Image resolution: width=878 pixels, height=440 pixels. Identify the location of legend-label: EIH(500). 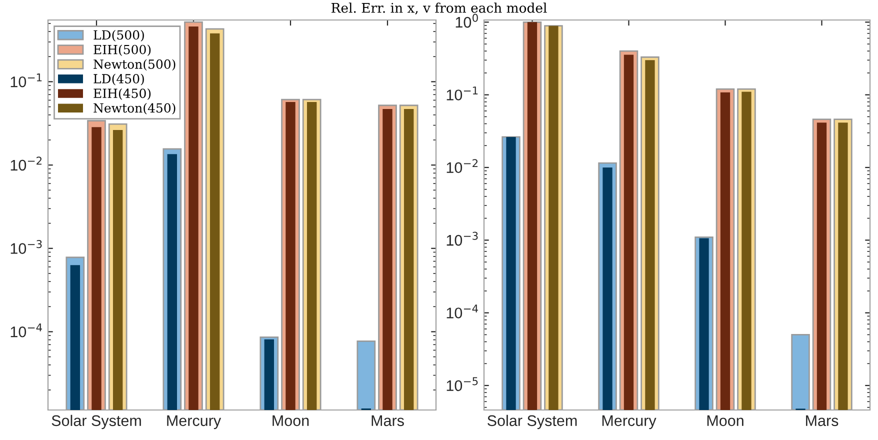
(122, 50).